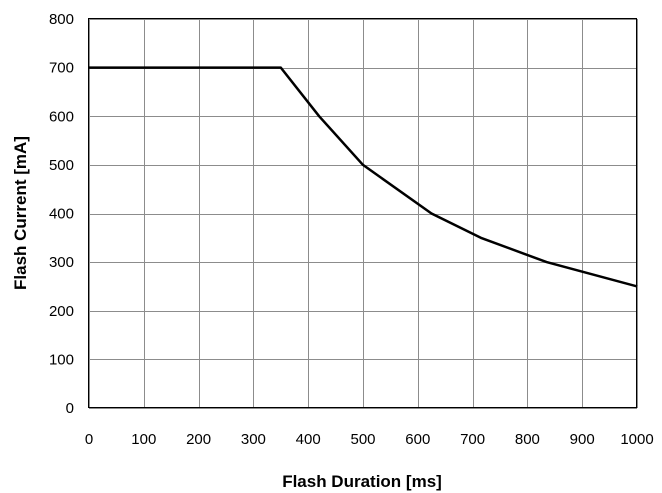  I want to click on y-tick-label: 0, so click(70, 408).